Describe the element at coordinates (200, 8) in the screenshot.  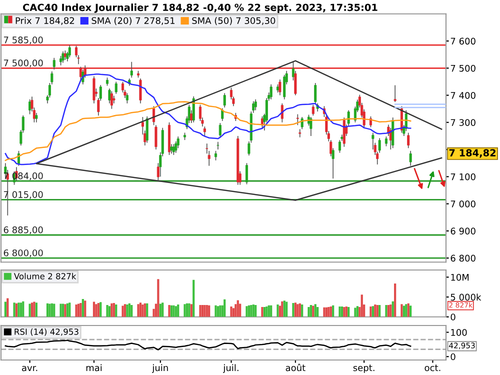
I see `chart-title: CAC40 Index Journalier 7 184,82 -0,40 % 22 sept. 2023, 17:35:01` at that location.